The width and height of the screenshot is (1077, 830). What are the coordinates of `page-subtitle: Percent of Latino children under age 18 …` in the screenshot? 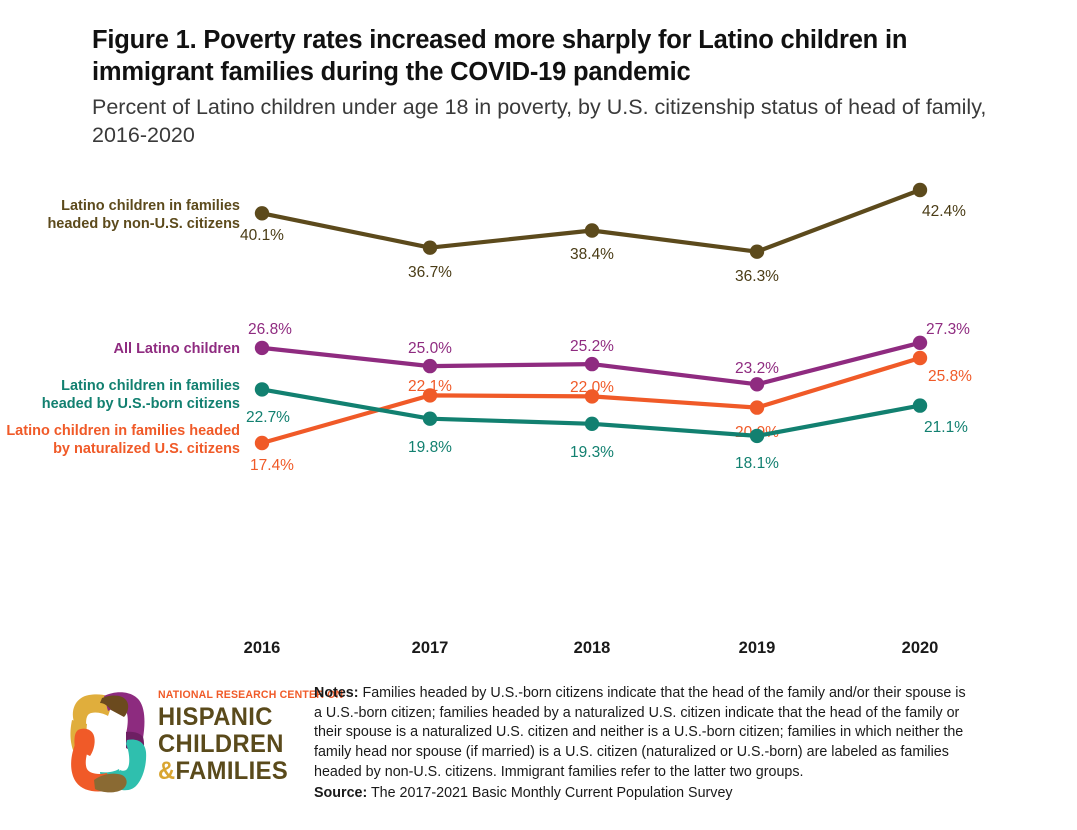 It's located at (539, 121).